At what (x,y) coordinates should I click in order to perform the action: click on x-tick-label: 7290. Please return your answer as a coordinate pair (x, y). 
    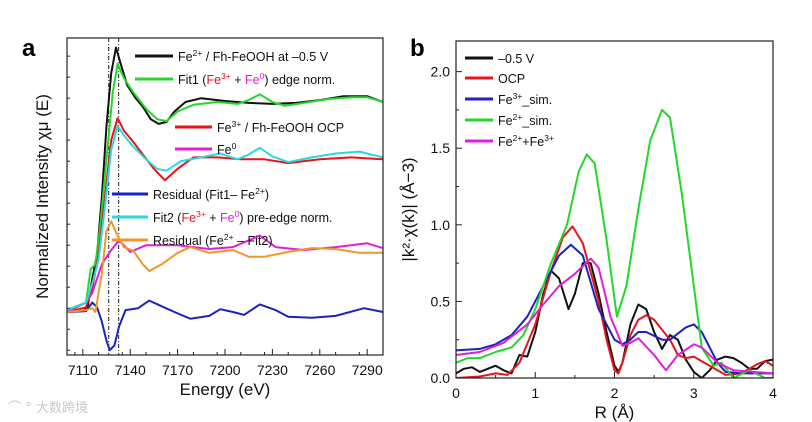
    Looking at the image, I should click on (367, 370).